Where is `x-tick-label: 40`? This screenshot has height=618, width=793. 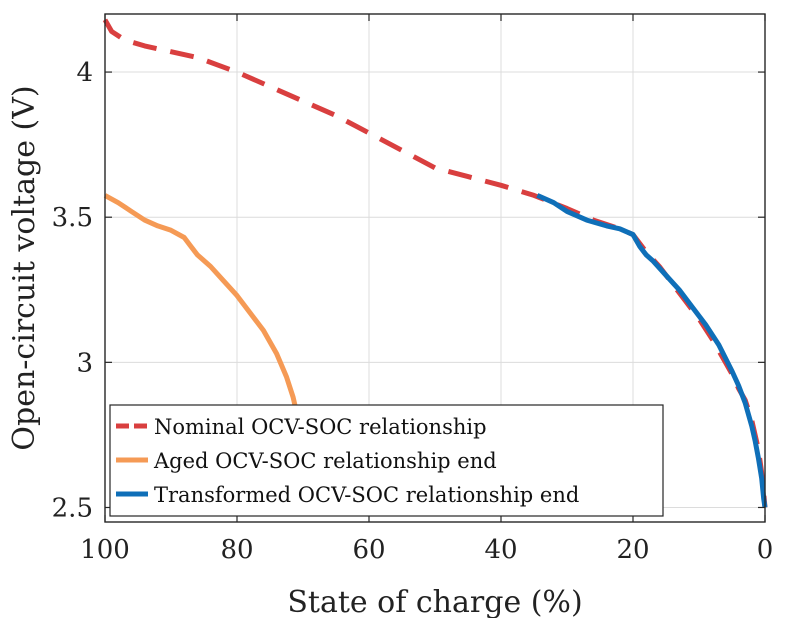 x-tick-label: 40 is located at coordinates (500, 550).